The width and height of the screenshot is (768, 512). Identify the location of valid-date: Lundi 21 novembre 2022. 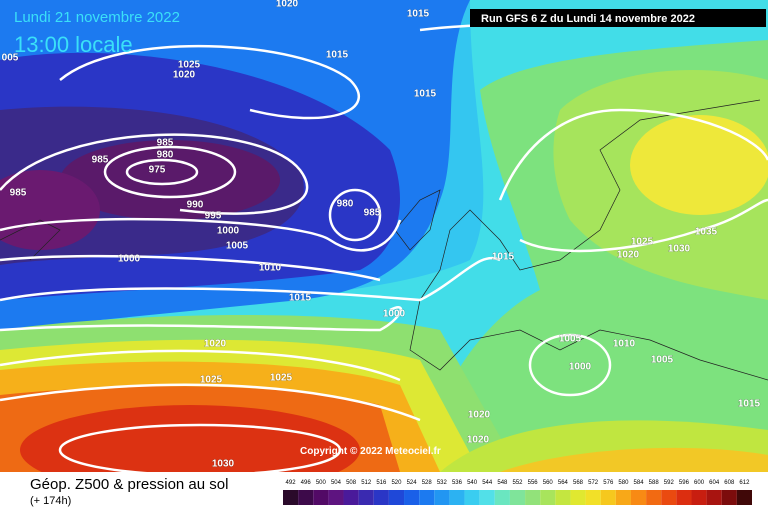
(97, 17).